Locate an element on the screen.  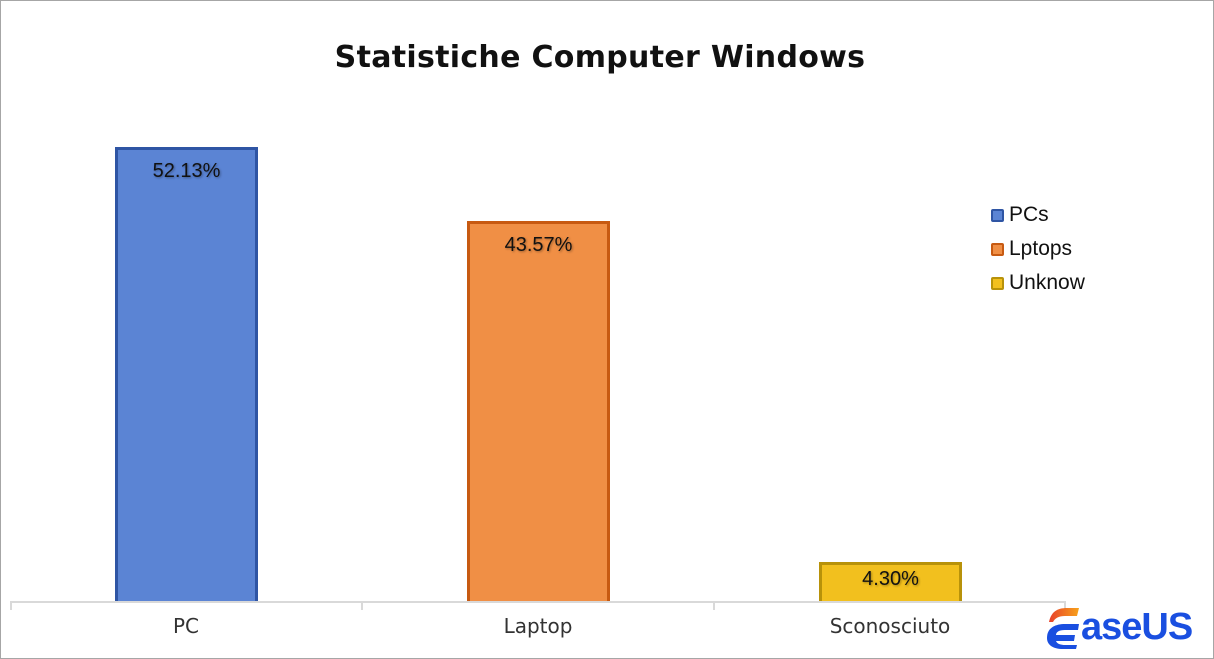
easeus-e-mark-icon is located at coordinates (1063, 628).